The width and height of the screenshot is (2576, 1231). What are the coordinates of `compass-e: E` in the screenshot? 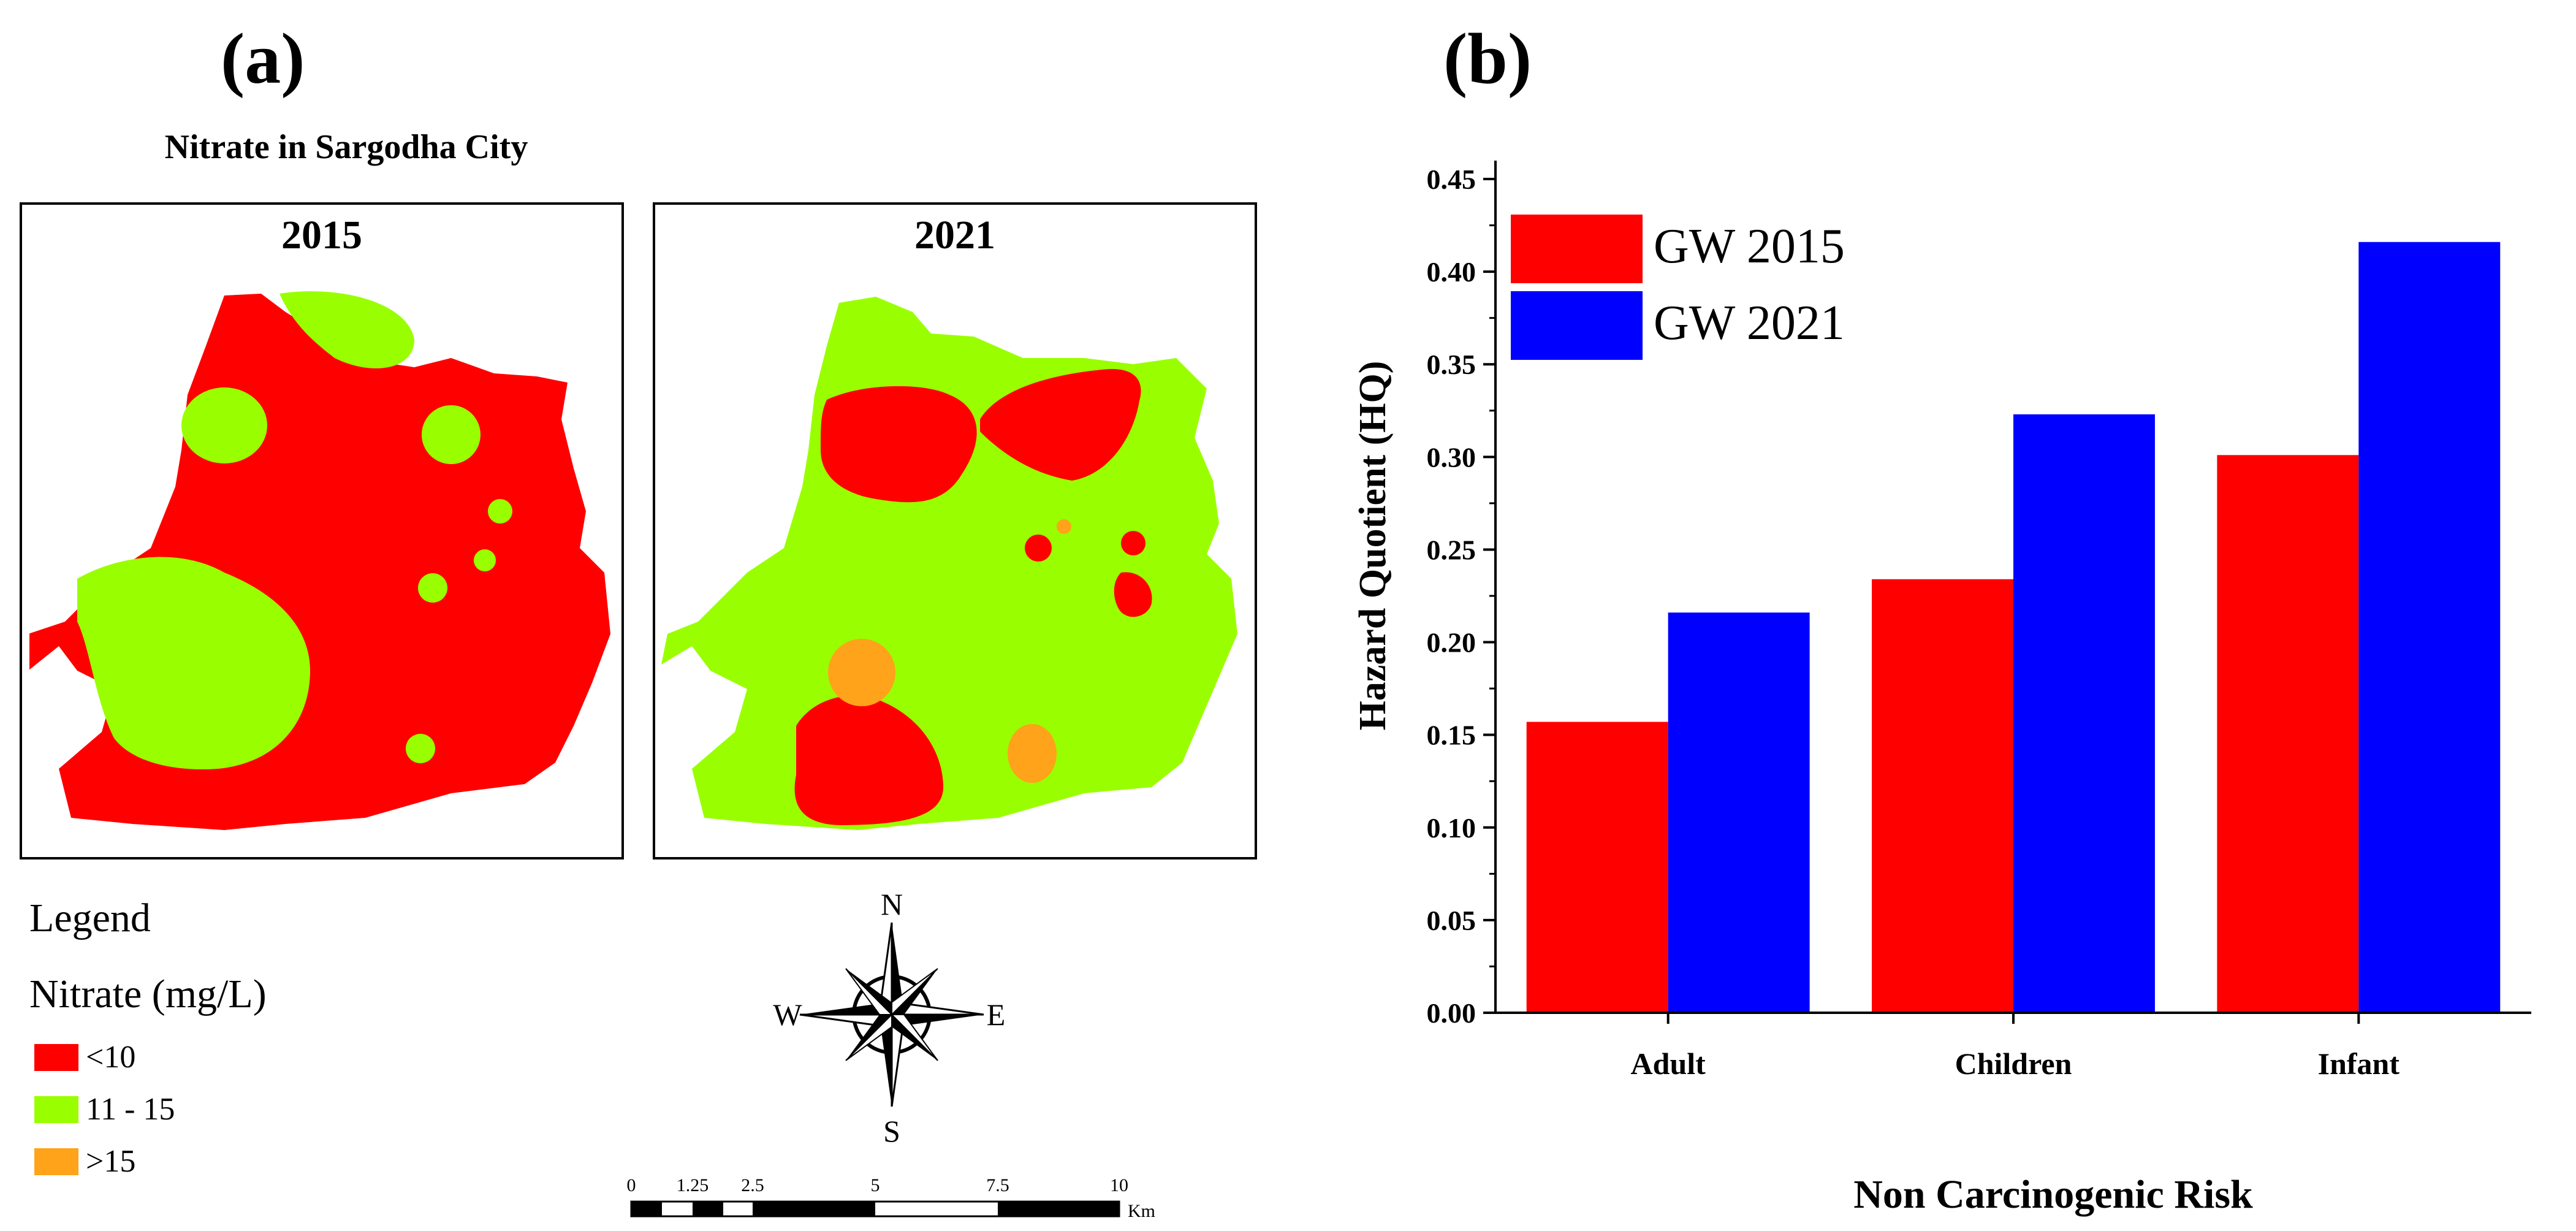 It's located at (996, 1014).